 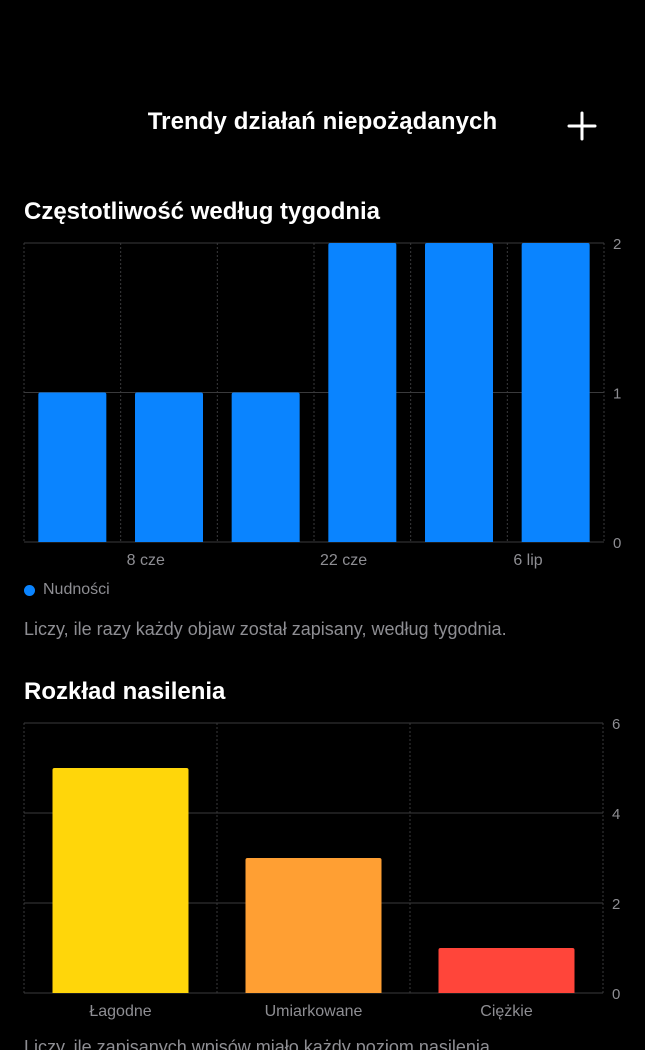 I want to click on y-tick-label: 4, so click(x=616, y=814).